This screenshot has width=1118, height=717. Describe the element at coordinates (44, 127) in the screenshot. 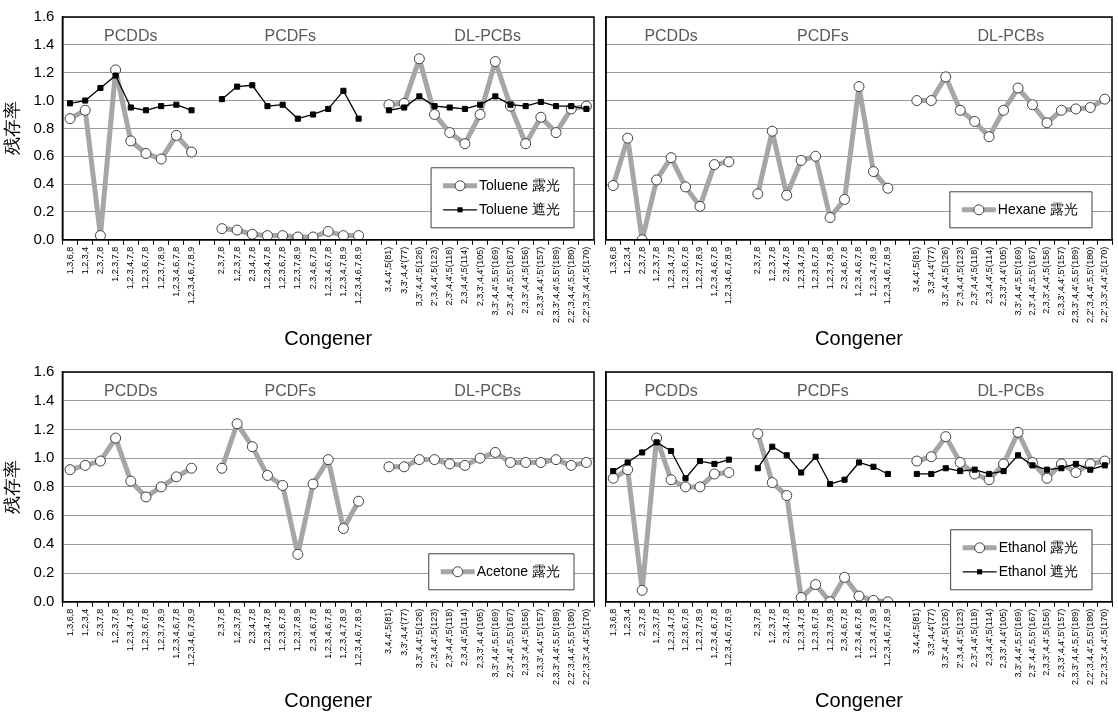

I see `y-tick-label: 0.8` at that location.